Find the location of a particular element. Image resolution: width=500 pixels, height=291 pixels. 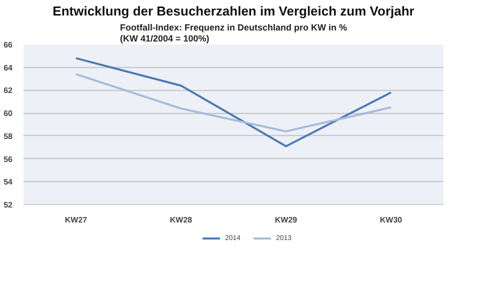

y-tick-label: 62 is located at coordinates (9, 91).